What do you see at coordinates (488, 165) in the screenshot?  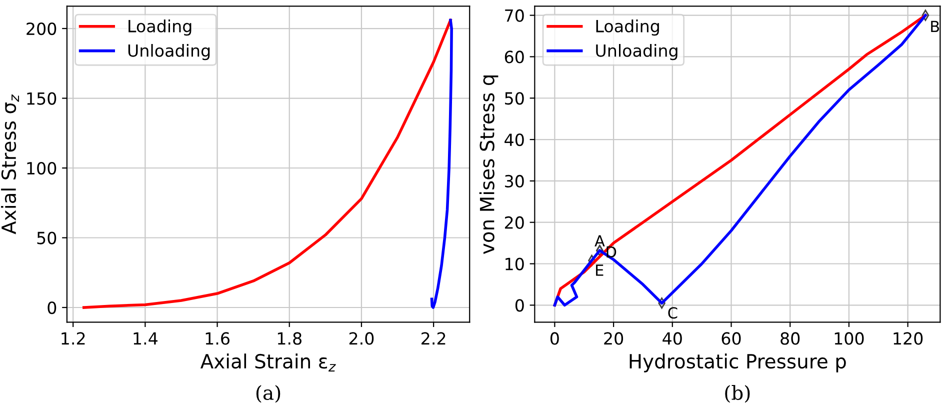 I see `y-axis-title: von Mises Stress q` at bounding box center [488, 165].